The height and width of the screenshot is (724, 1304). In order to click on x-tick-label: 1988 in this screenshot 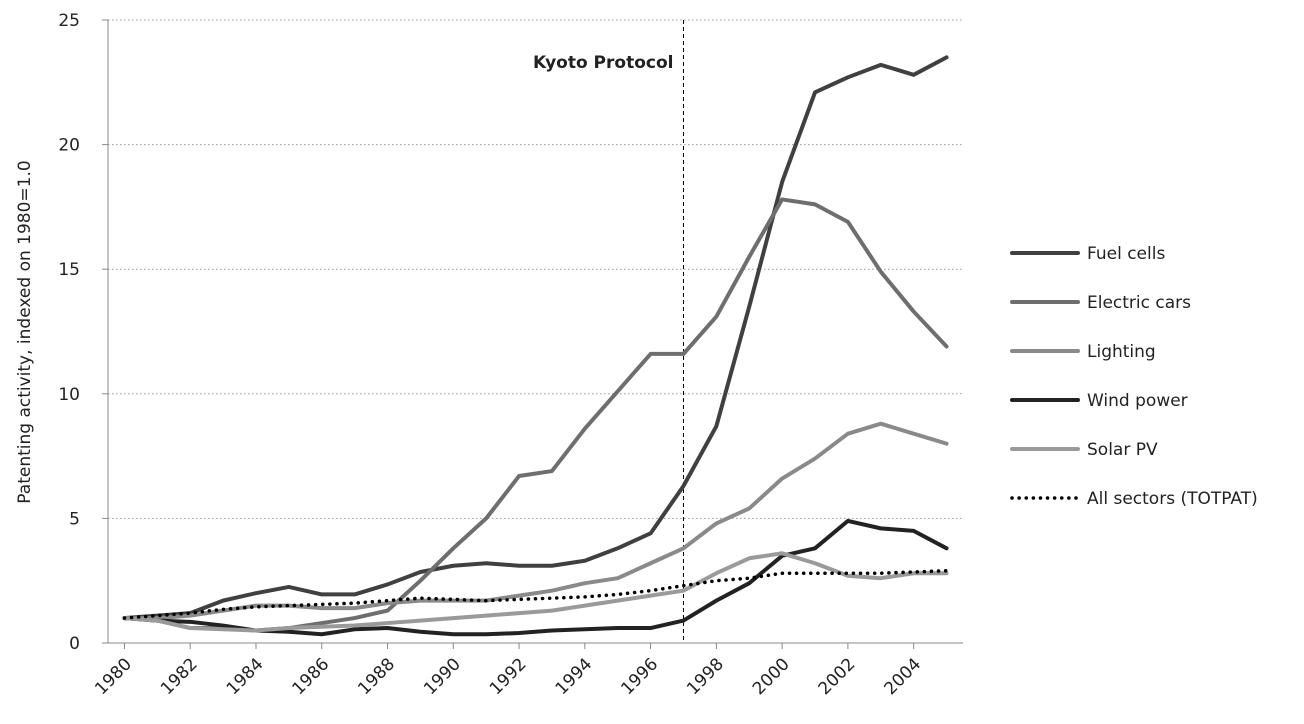, I will do `click(376, 676)`.